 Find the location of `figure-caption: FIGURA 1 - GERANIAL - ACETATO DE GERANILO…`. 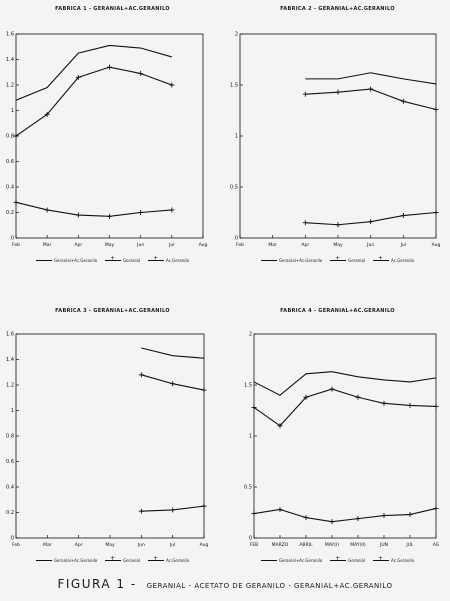

figure-caption: FIGURA 1 - GERANIAL - ACETATO DE GERANILO… is located at coordinates (225, 584).